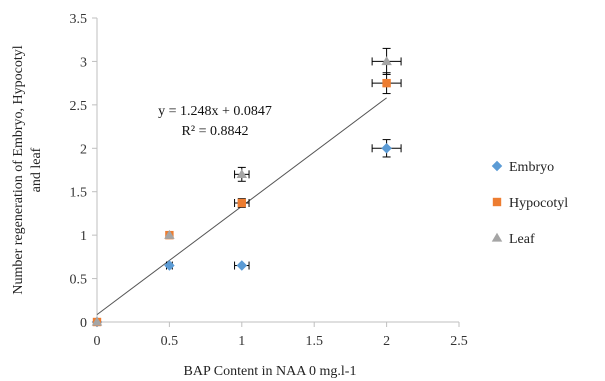  Describe the element at coordinates (531, 167) in the screenshot. I see `legend-label-embryo: Embryo` at that location.